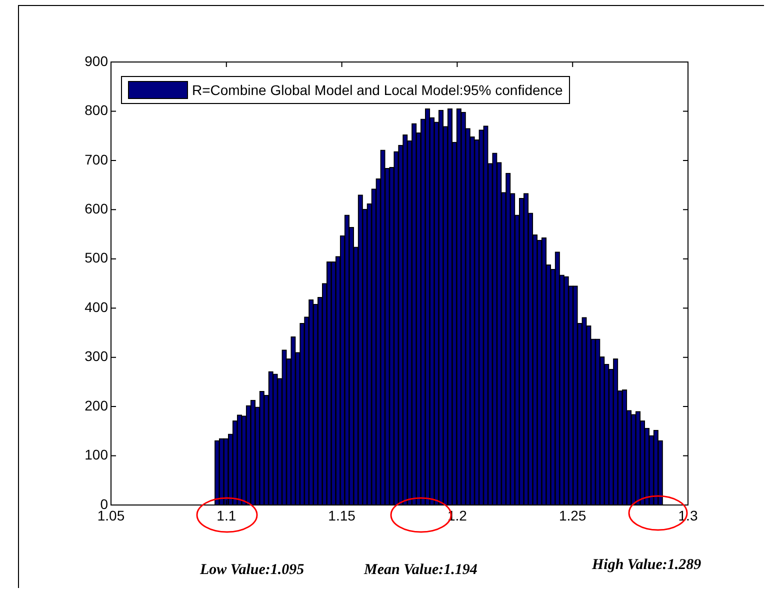 The height and width of the screenshot is (596, 772). What do you see at coordinates (252, 570) in the screenshot?
I see `text: Low Value:1.095` at bounding box center [252, 570].